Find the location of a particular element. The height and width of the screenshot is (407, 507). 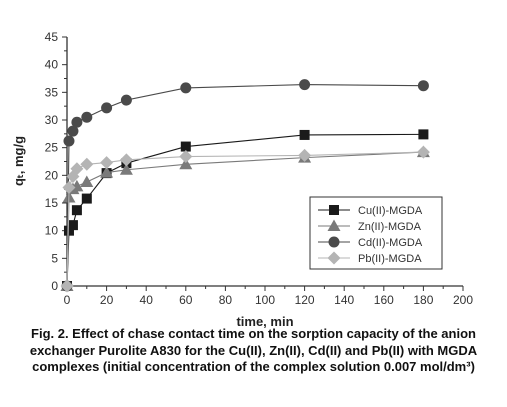

y-tick-label: 40 is located at coordinates (52, 65).